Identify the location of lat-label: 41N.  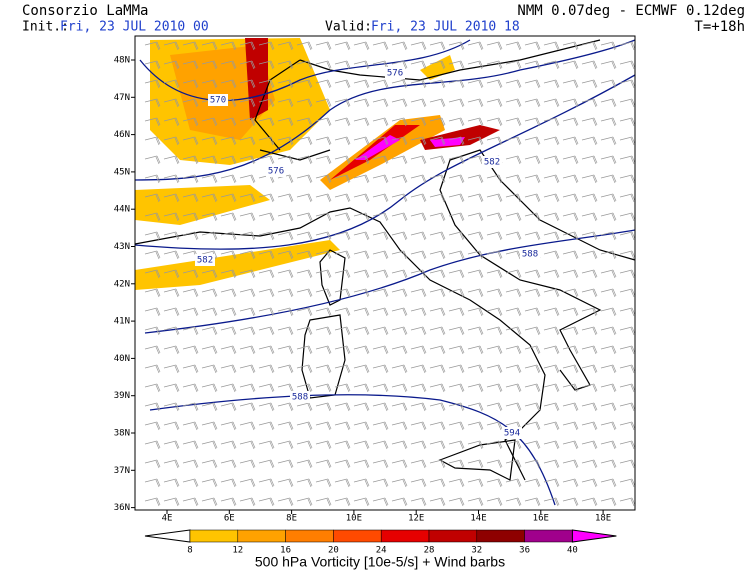
(122, 322).